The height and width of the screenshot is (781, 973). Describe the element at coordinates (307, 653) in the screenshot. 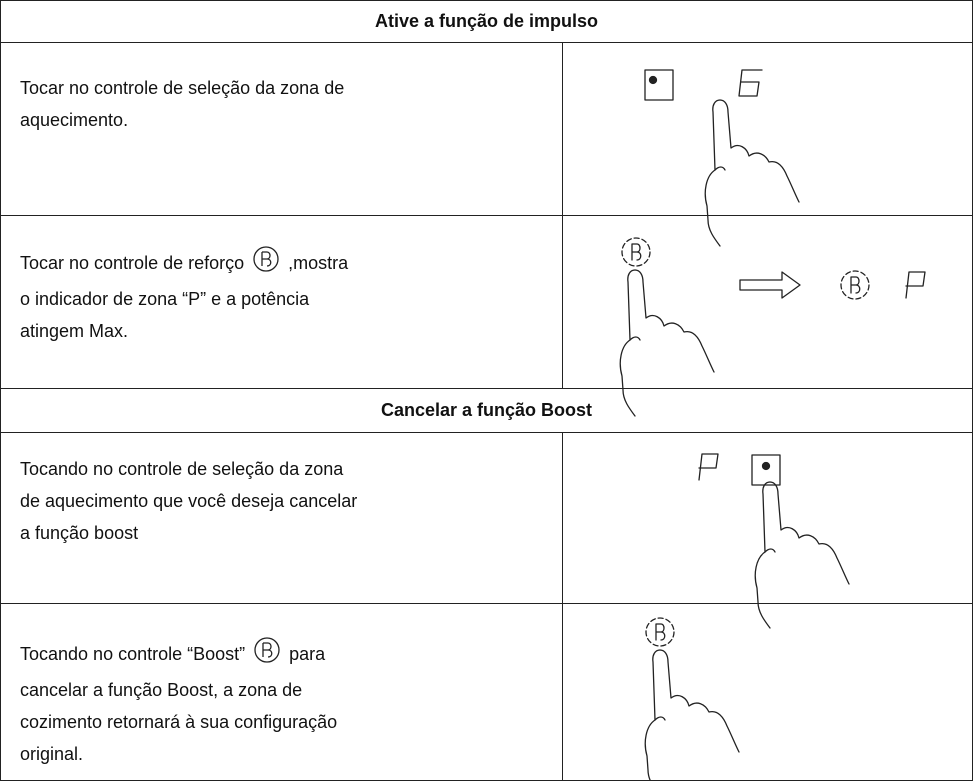

I see `text: para` at that location.